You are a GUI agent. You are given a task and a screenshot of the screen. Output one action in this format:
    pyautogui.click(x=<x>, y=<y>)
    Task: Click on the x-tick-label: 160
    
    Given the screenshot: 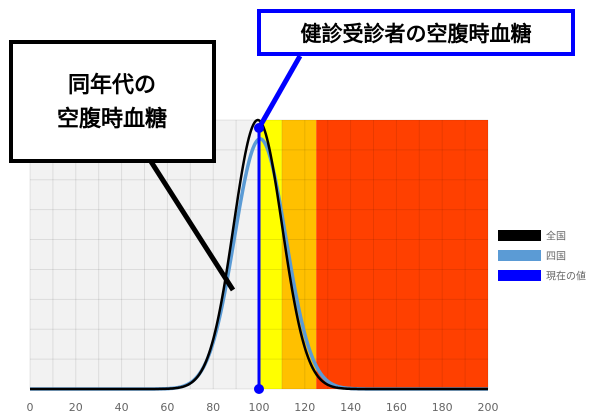 What is the action you would take?
    pyautogui.click(x=396, y=407)
    